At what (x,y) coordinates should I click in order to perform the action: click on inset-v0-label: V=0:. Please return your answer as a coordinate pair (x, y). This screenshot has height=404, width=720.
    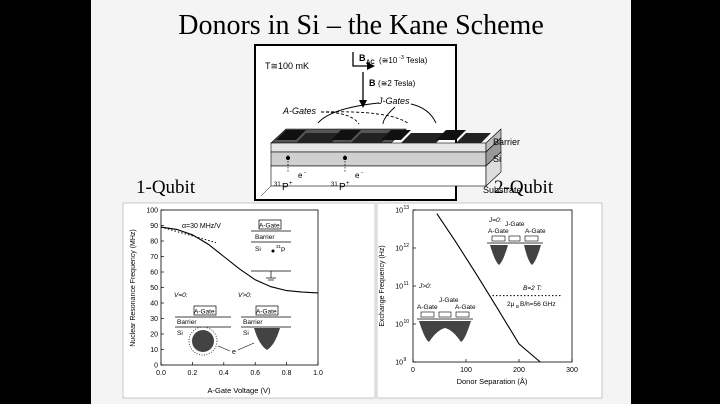
    Looking at the image, I should click on (181, 295).